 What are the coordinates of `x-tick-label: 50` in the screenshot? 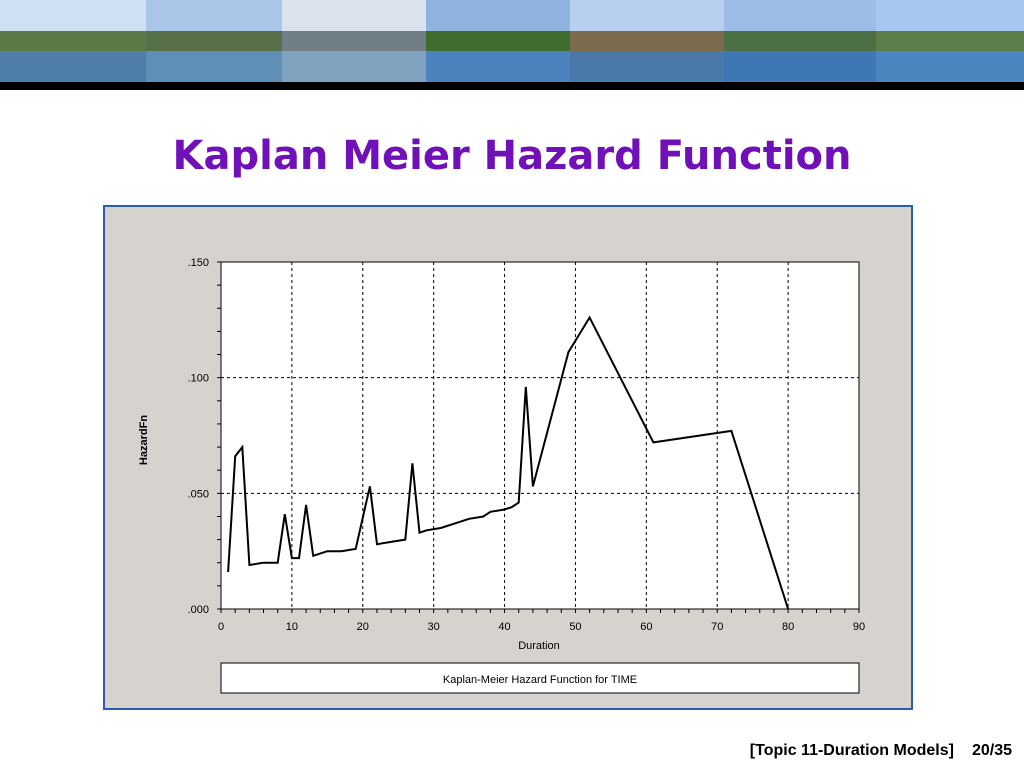 It's located at (575, 627).